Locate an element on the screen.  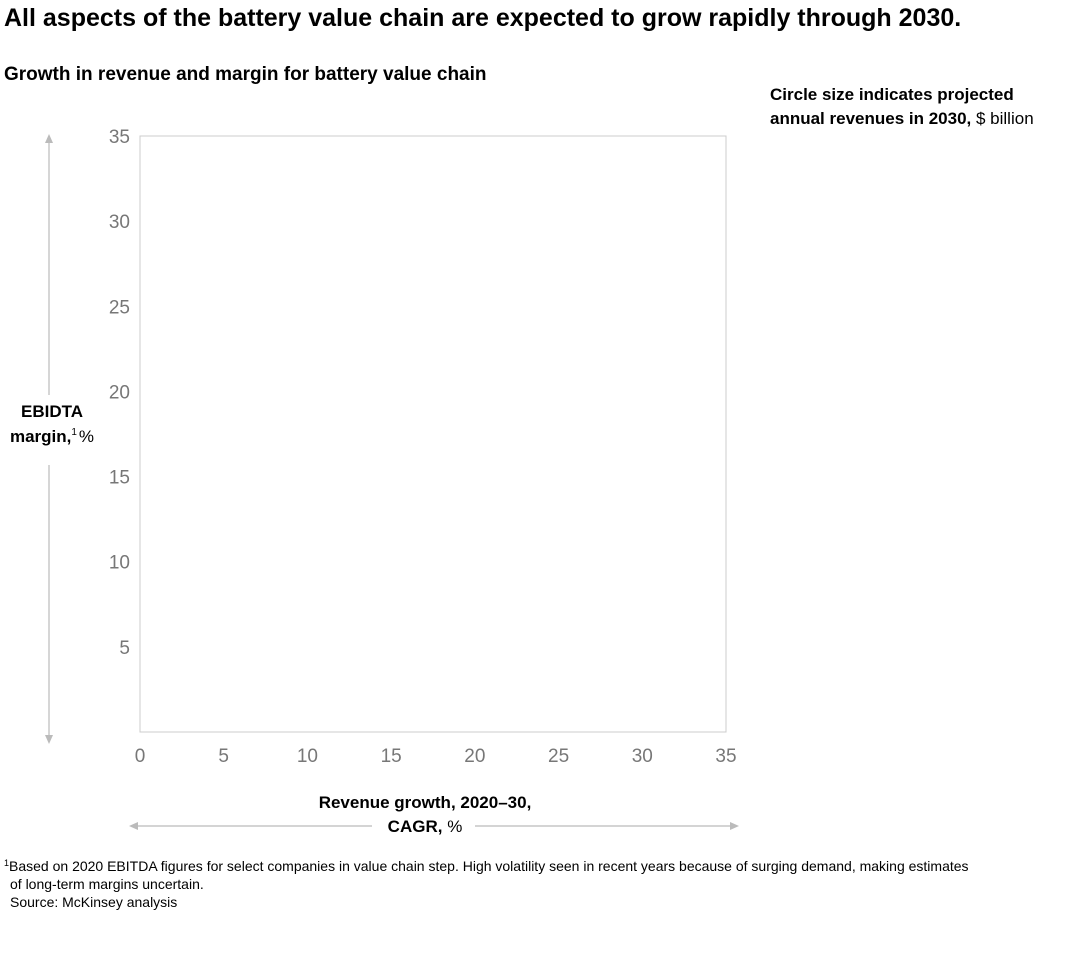
y-tick-label: 30 is located at coordinates (119, 222).